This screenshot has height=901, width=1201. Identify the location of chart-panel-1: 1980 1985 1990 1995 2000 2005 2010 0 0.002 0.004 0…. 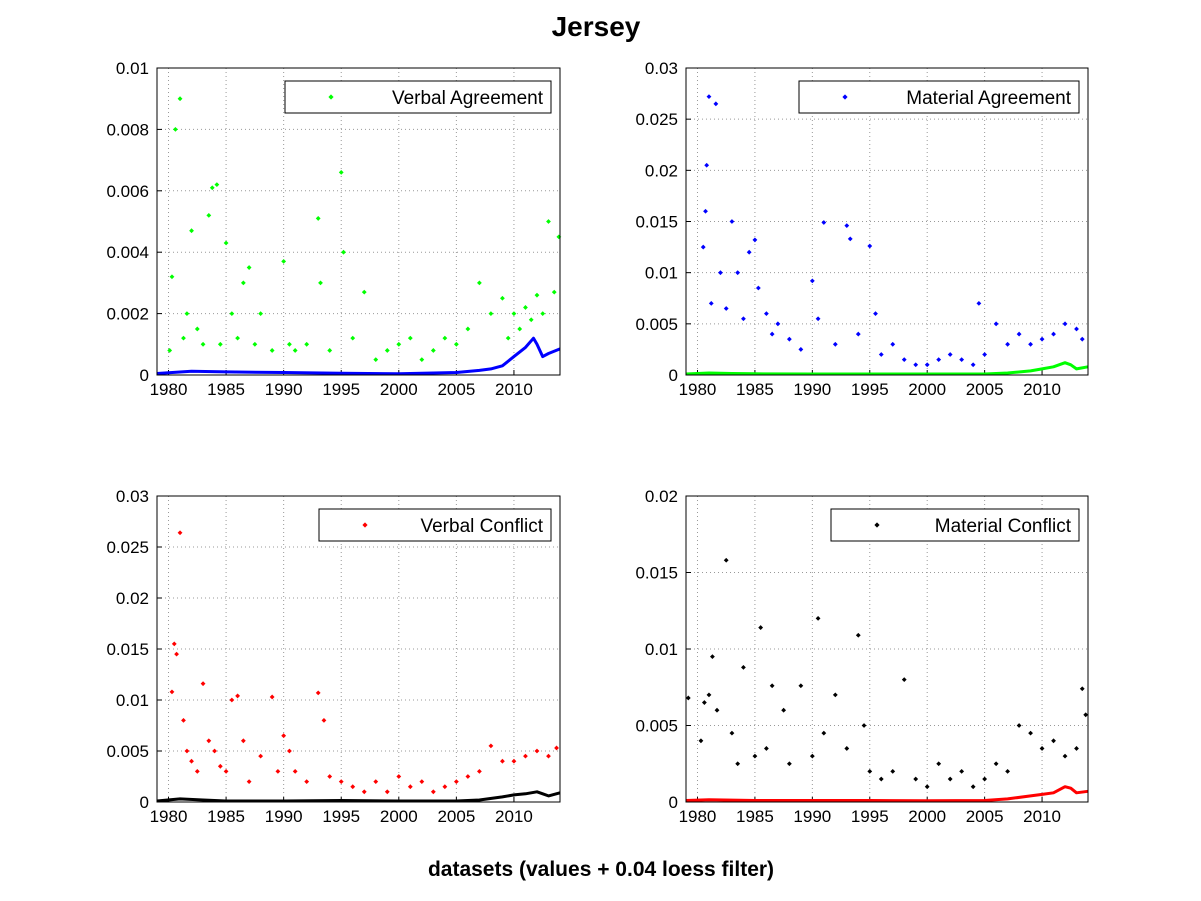
(334, 229).